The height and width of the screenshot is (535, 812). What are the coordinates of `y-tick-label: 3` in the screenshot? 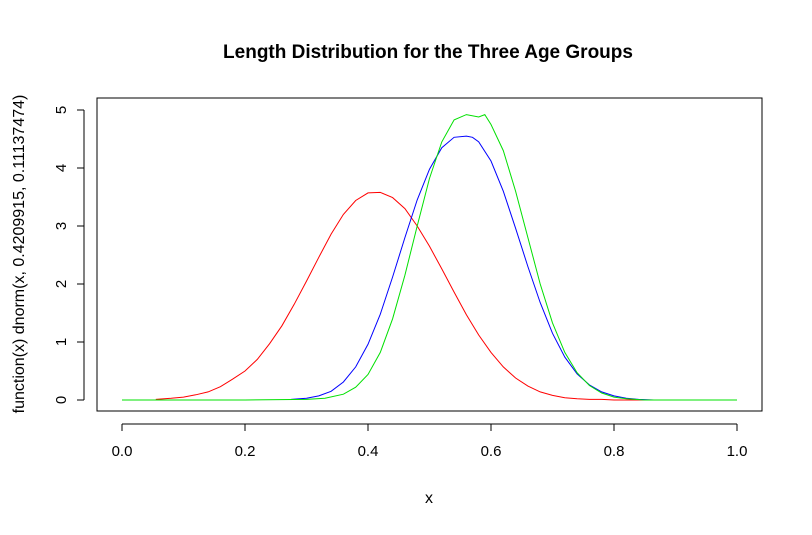 It's located at (61, 226).